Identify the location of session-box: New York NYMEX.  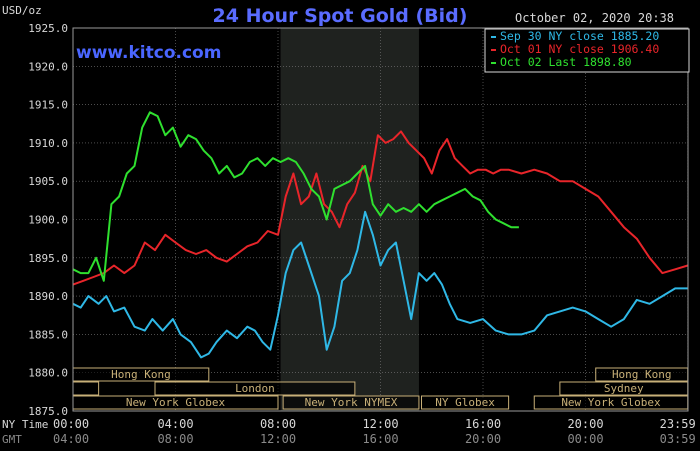
(351, 402).